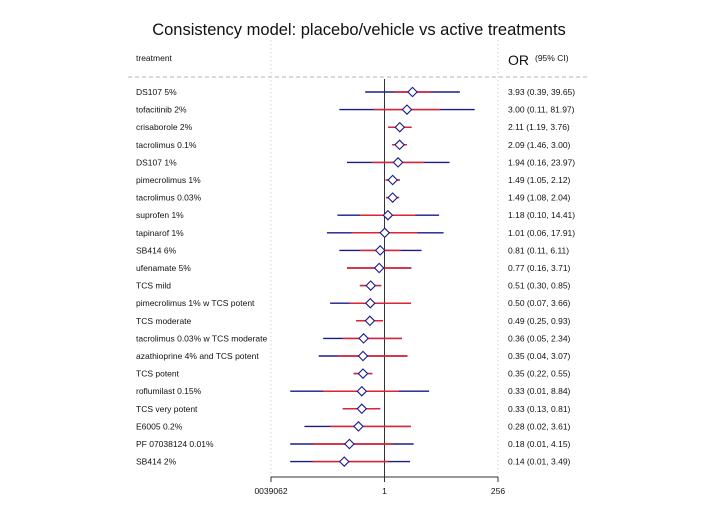 This screenshot has width=714, height=520. I want to click on or-ci-value: 0.28 (0.02, 3.61), so click(539, 426).